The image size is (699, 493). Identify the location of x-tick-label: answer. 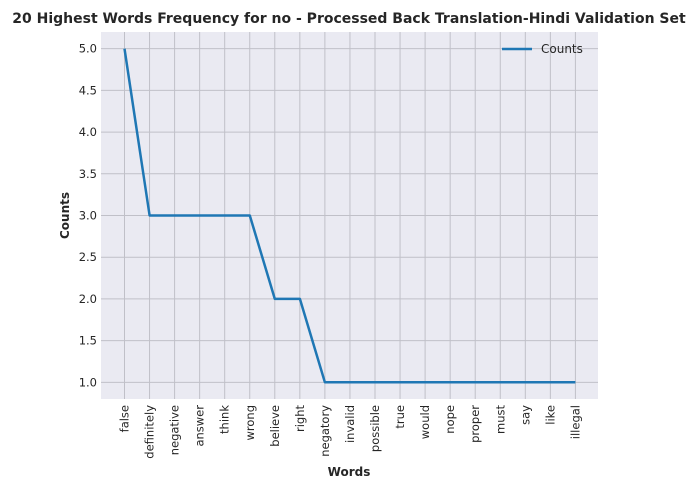
(200, 426).